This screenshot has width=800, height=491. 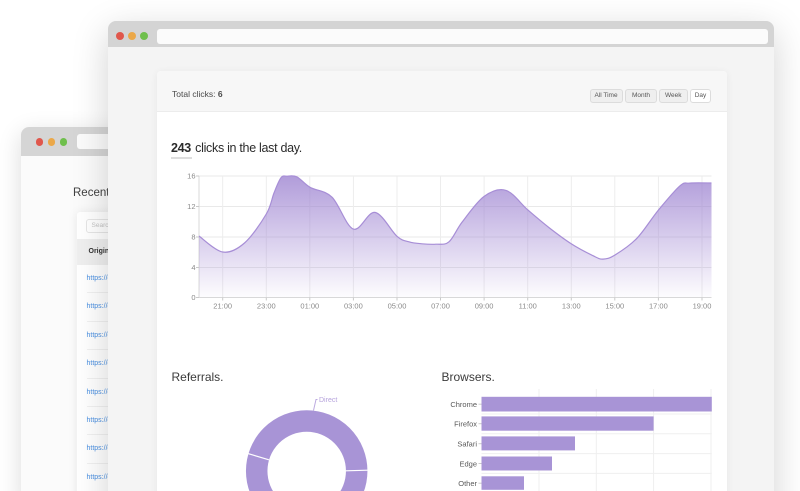 I want to click on svg-text: 16, so click(x=191, y=176).